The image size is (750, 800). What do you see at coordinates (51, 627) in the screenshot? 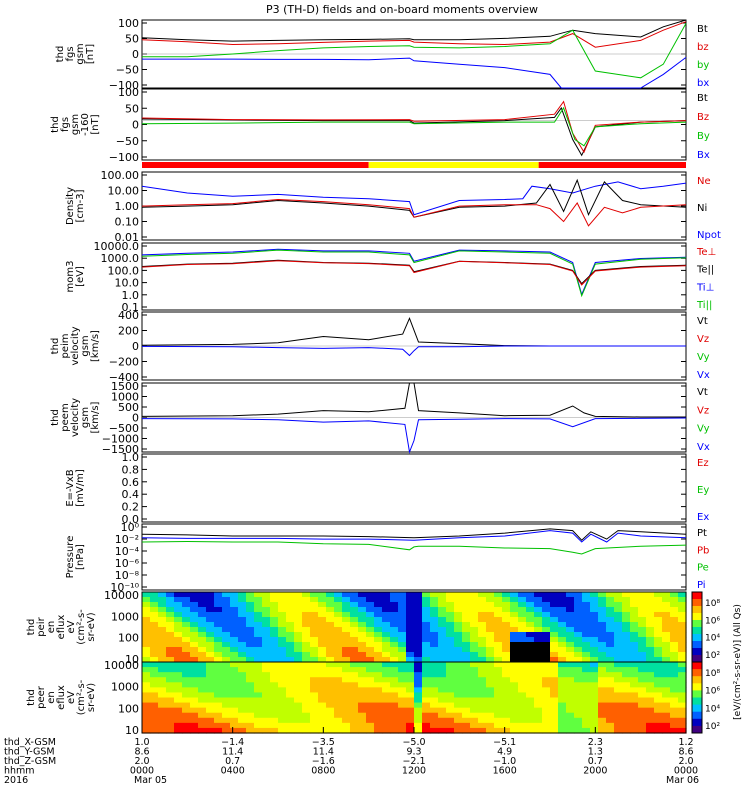
I see `y-axis-label: en` at bounding box center [51, 627].